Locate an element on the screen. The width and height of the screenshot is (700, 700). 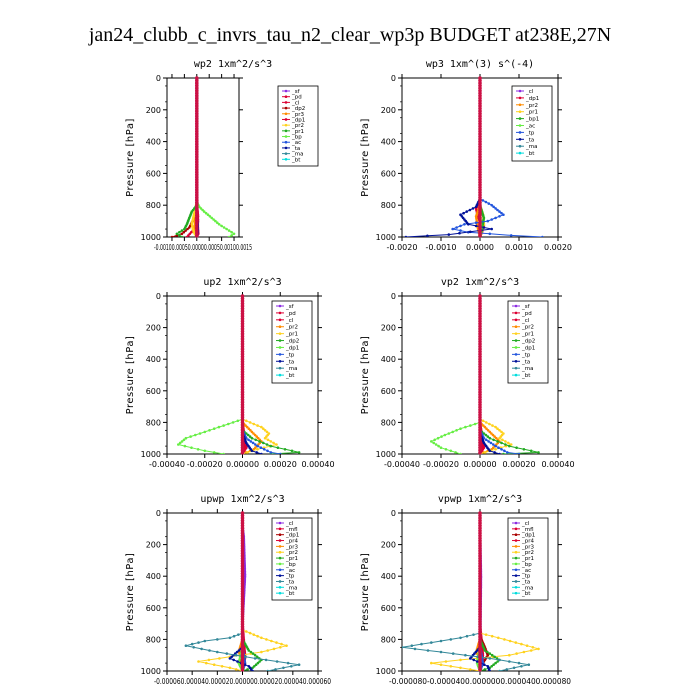
series-group is located at coordinates (203, 157).